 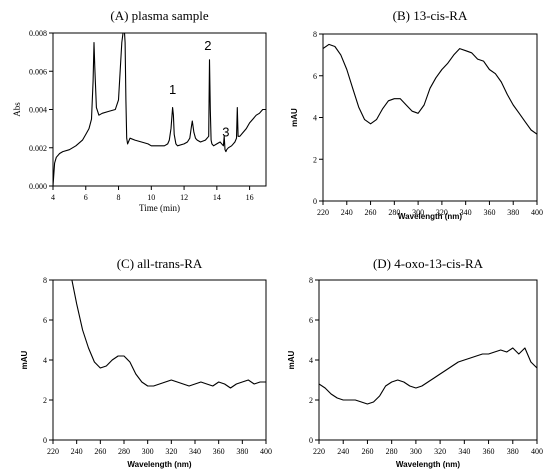 What do you see at coordinates (38, 110) in the screenshot?
I see `y-tick-label: 0.004` at bounding box center [38, 110].